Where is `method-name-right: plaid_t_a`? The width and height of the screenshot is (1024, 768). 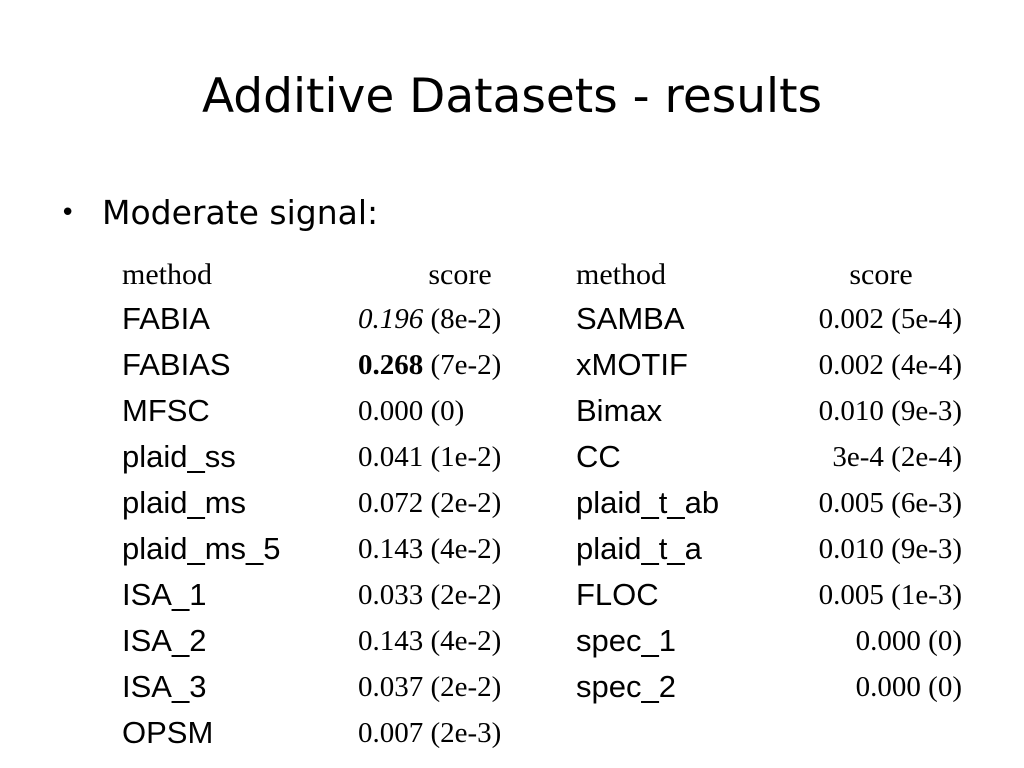 method-name-right: plaid_t_a is located at coordinates (639, 548).